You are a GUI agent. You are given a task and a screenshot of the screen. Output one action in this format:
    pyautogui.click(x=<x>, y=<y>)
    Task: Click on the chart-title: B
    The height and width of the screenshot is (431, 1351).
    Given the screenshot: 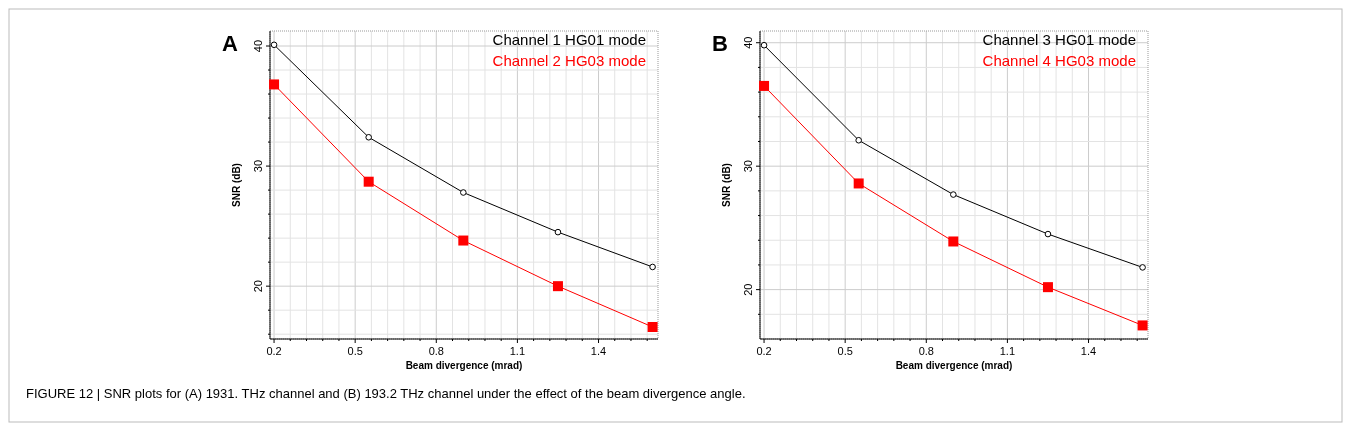 What is the action you would take?
    pyautogui.click(x=720, y=43)
    